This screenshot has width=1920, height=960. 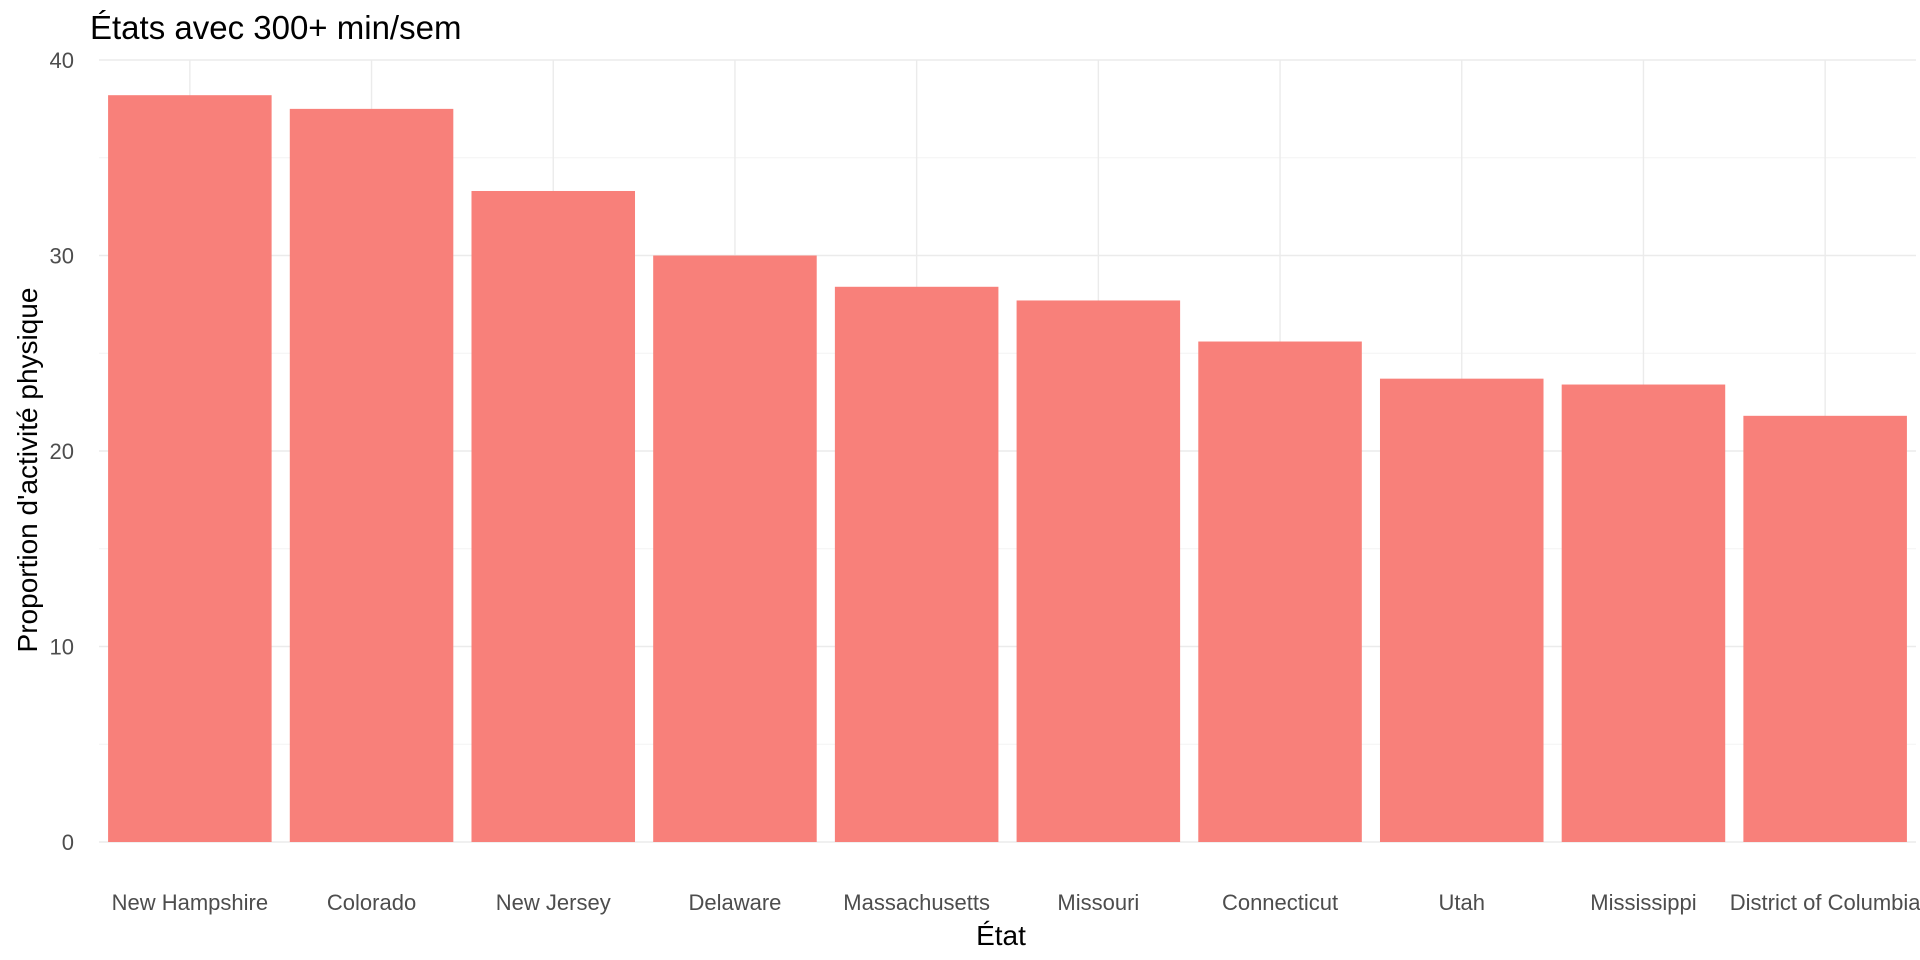 What do you see at coordinates (1001, 935) in the screenshot?
I see `x-axis-title: État` at bounding box center [1001, 935].